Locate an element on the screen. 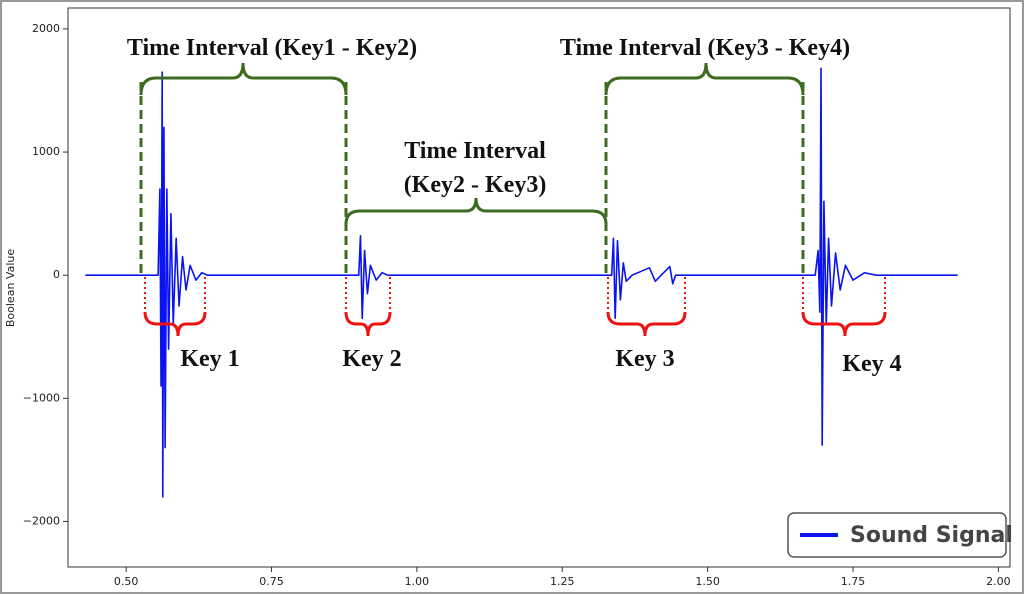  annotation: Key 1 is located at coordinates (209, 359).